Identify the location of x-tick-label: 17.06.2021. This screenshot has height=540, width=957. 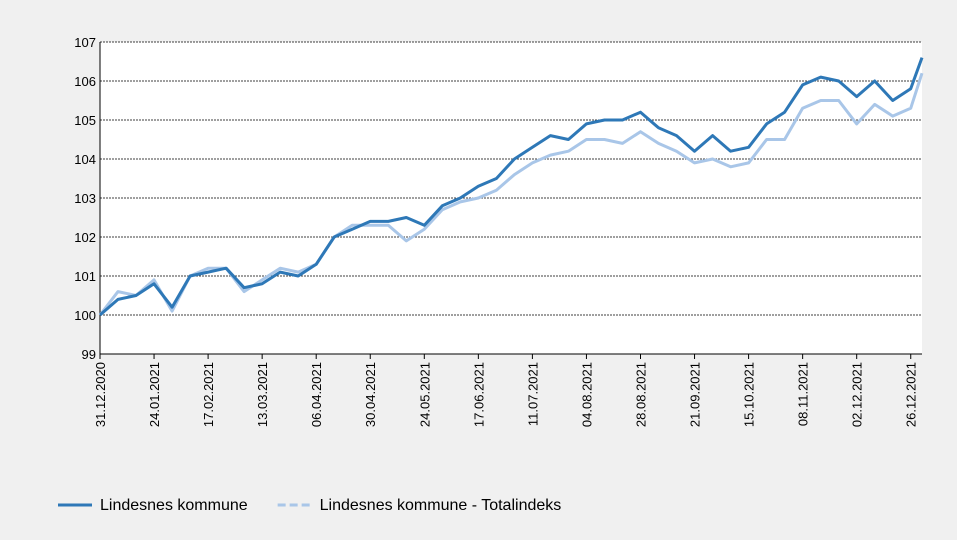
(478, 394).